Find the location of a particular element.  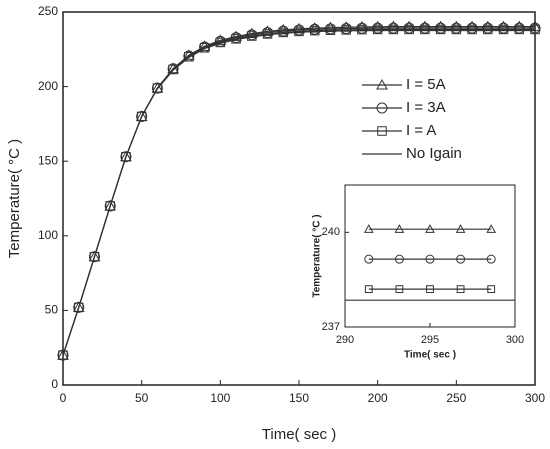

legend-label: I = 5A is located at coordinates (426, 84).